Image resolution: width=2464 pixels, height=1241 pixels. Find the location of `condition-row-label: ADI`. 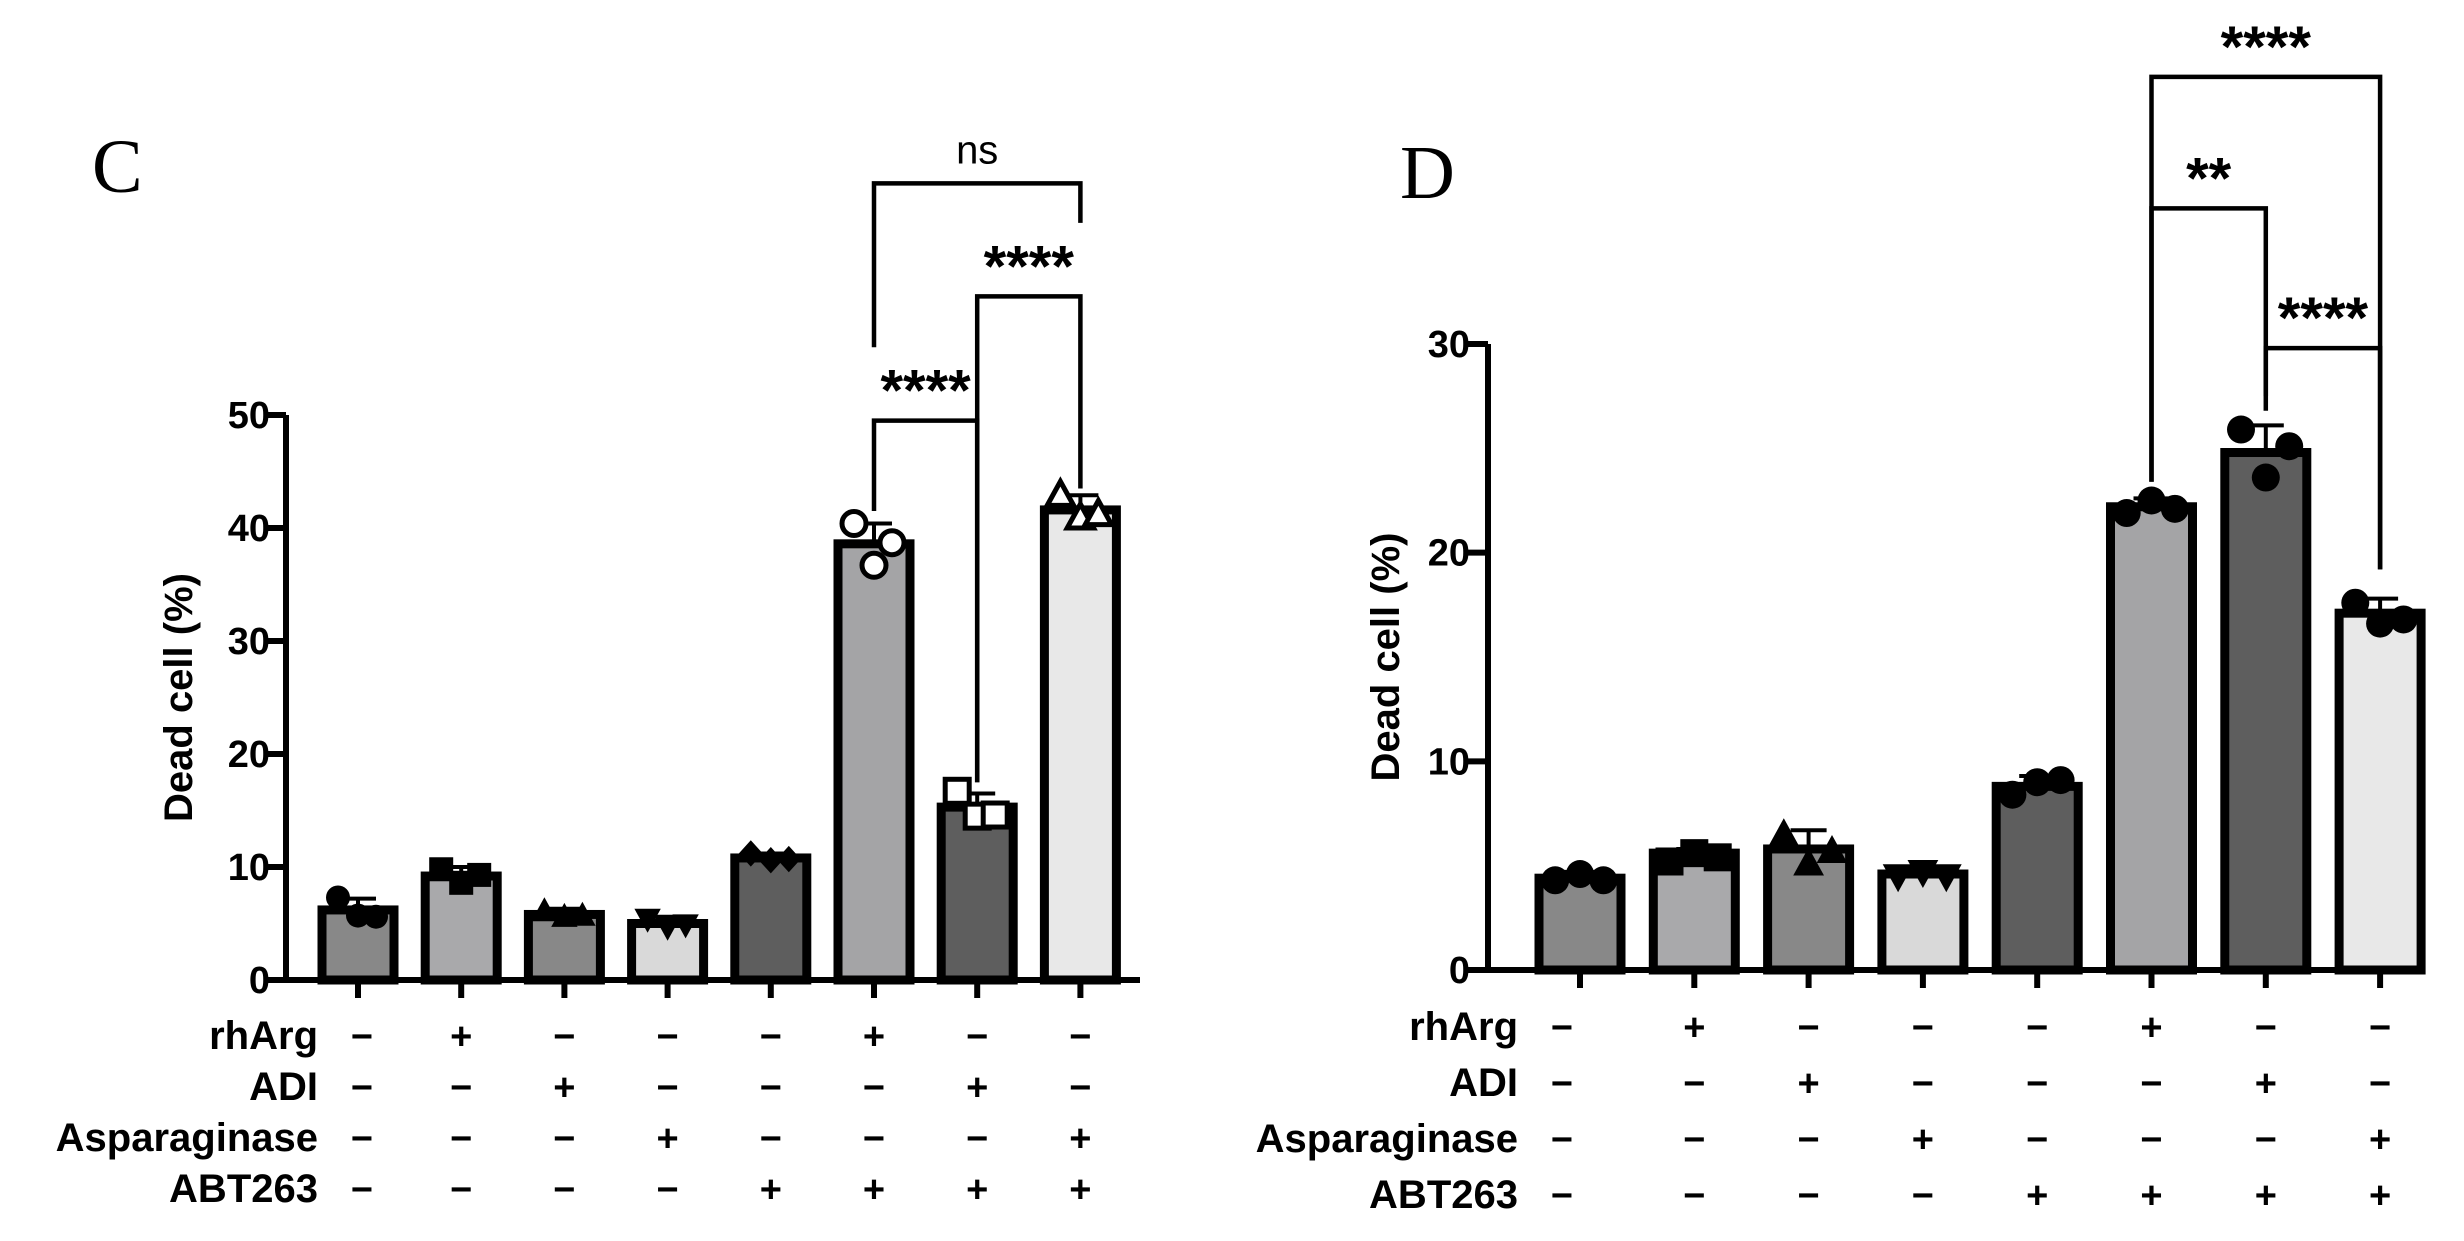

condition-row-label: ADI is located at coordinates (283, 1087).